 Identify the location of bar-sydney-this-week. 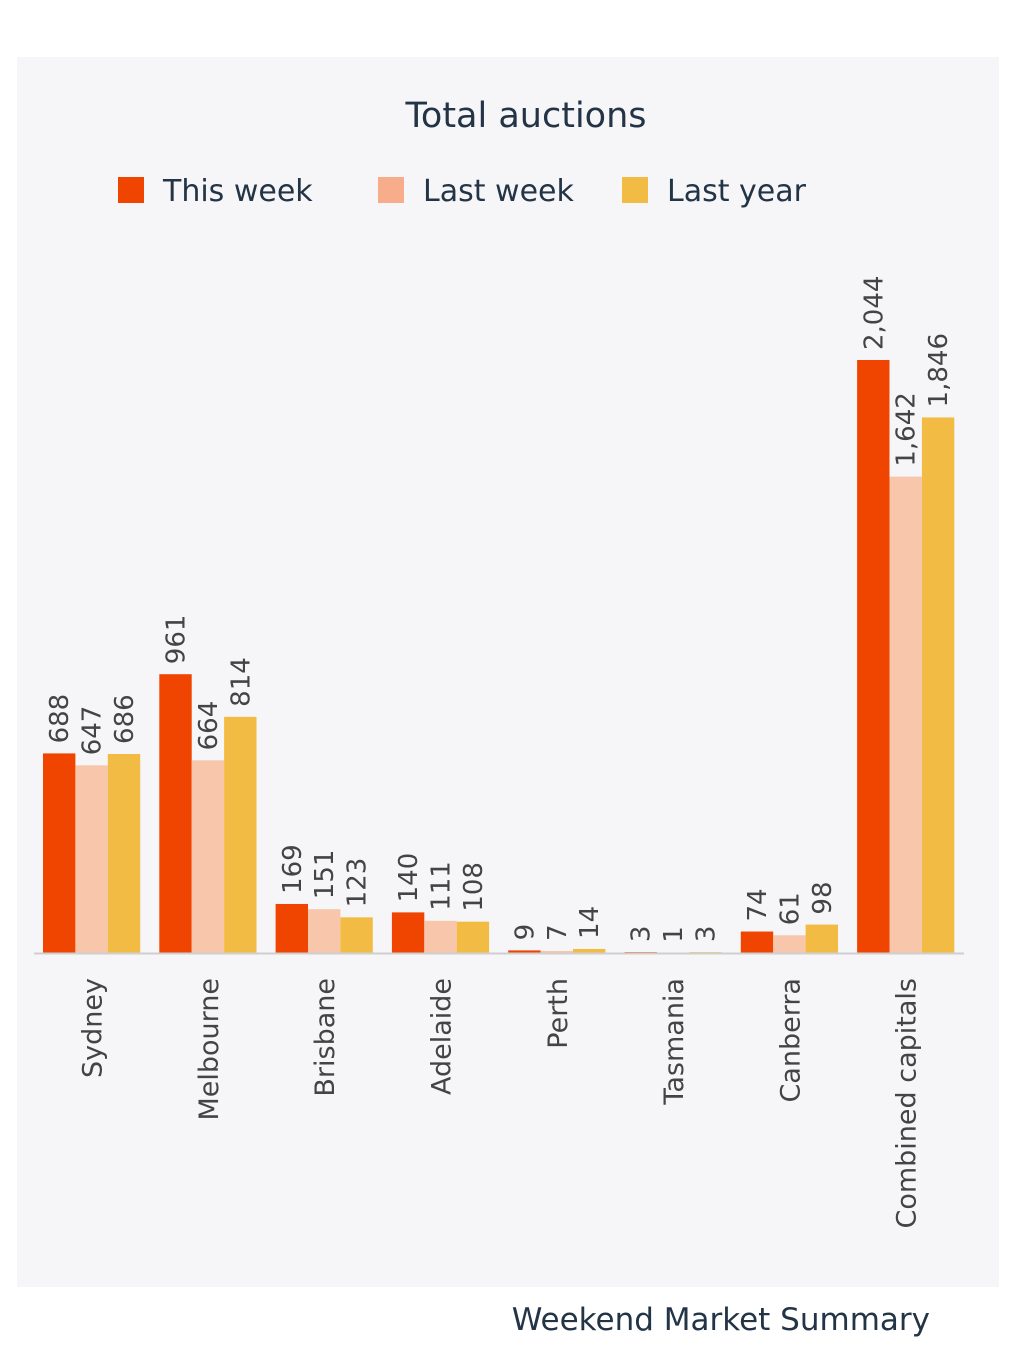
(59, 853).